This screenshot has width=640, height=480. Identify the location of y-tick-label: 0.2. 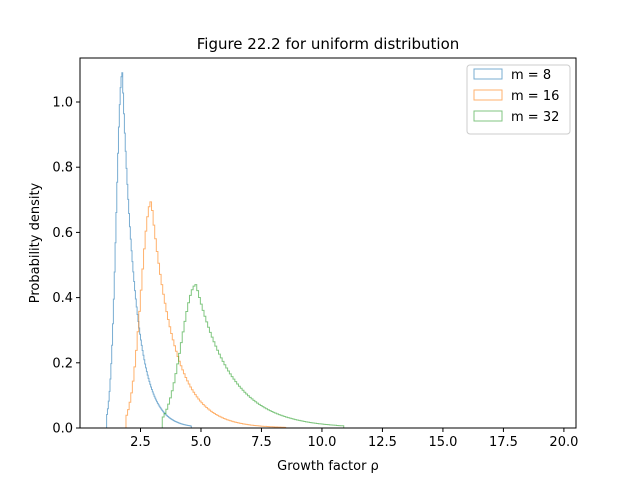
(62, 363).